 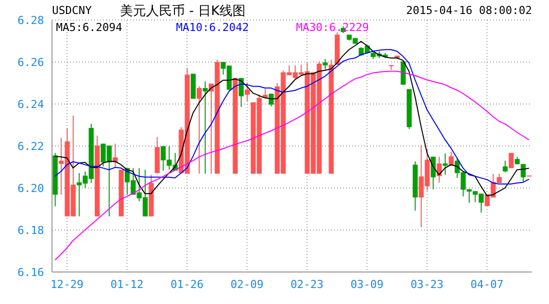 What do you see at coordinates (31, 230) in the screenshot?
I see `y-tick-label: 6.18` at bounding box center [31, 230].